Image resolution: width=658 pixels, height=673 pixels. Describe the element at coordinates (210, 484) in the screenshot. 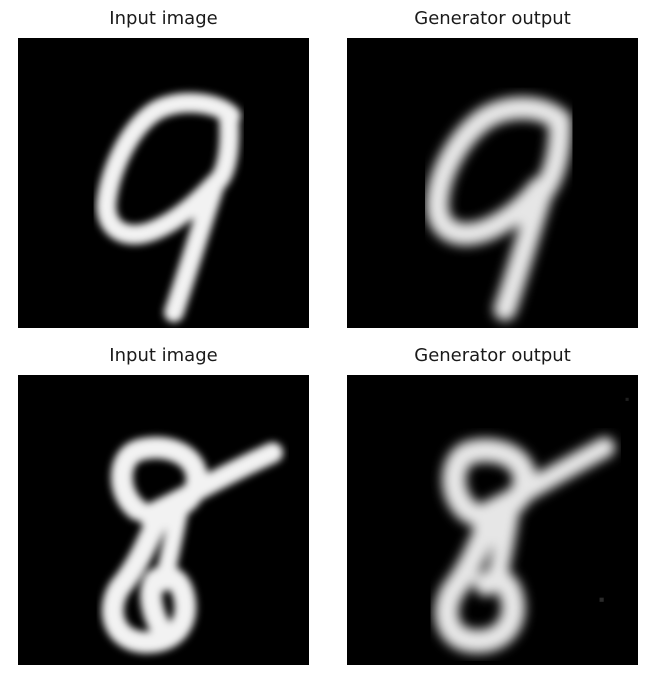

I see `digit-diagonal` at that location.